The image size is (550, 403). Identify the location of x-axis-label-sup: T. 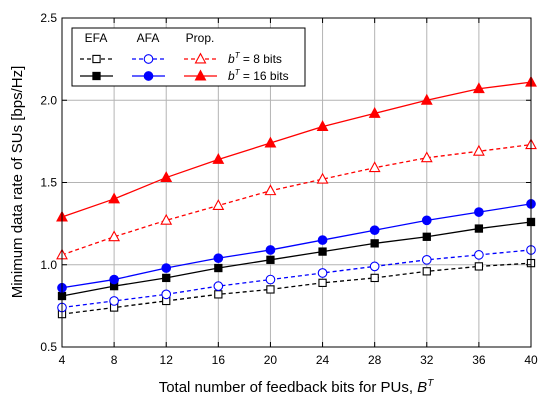
(430, 383).